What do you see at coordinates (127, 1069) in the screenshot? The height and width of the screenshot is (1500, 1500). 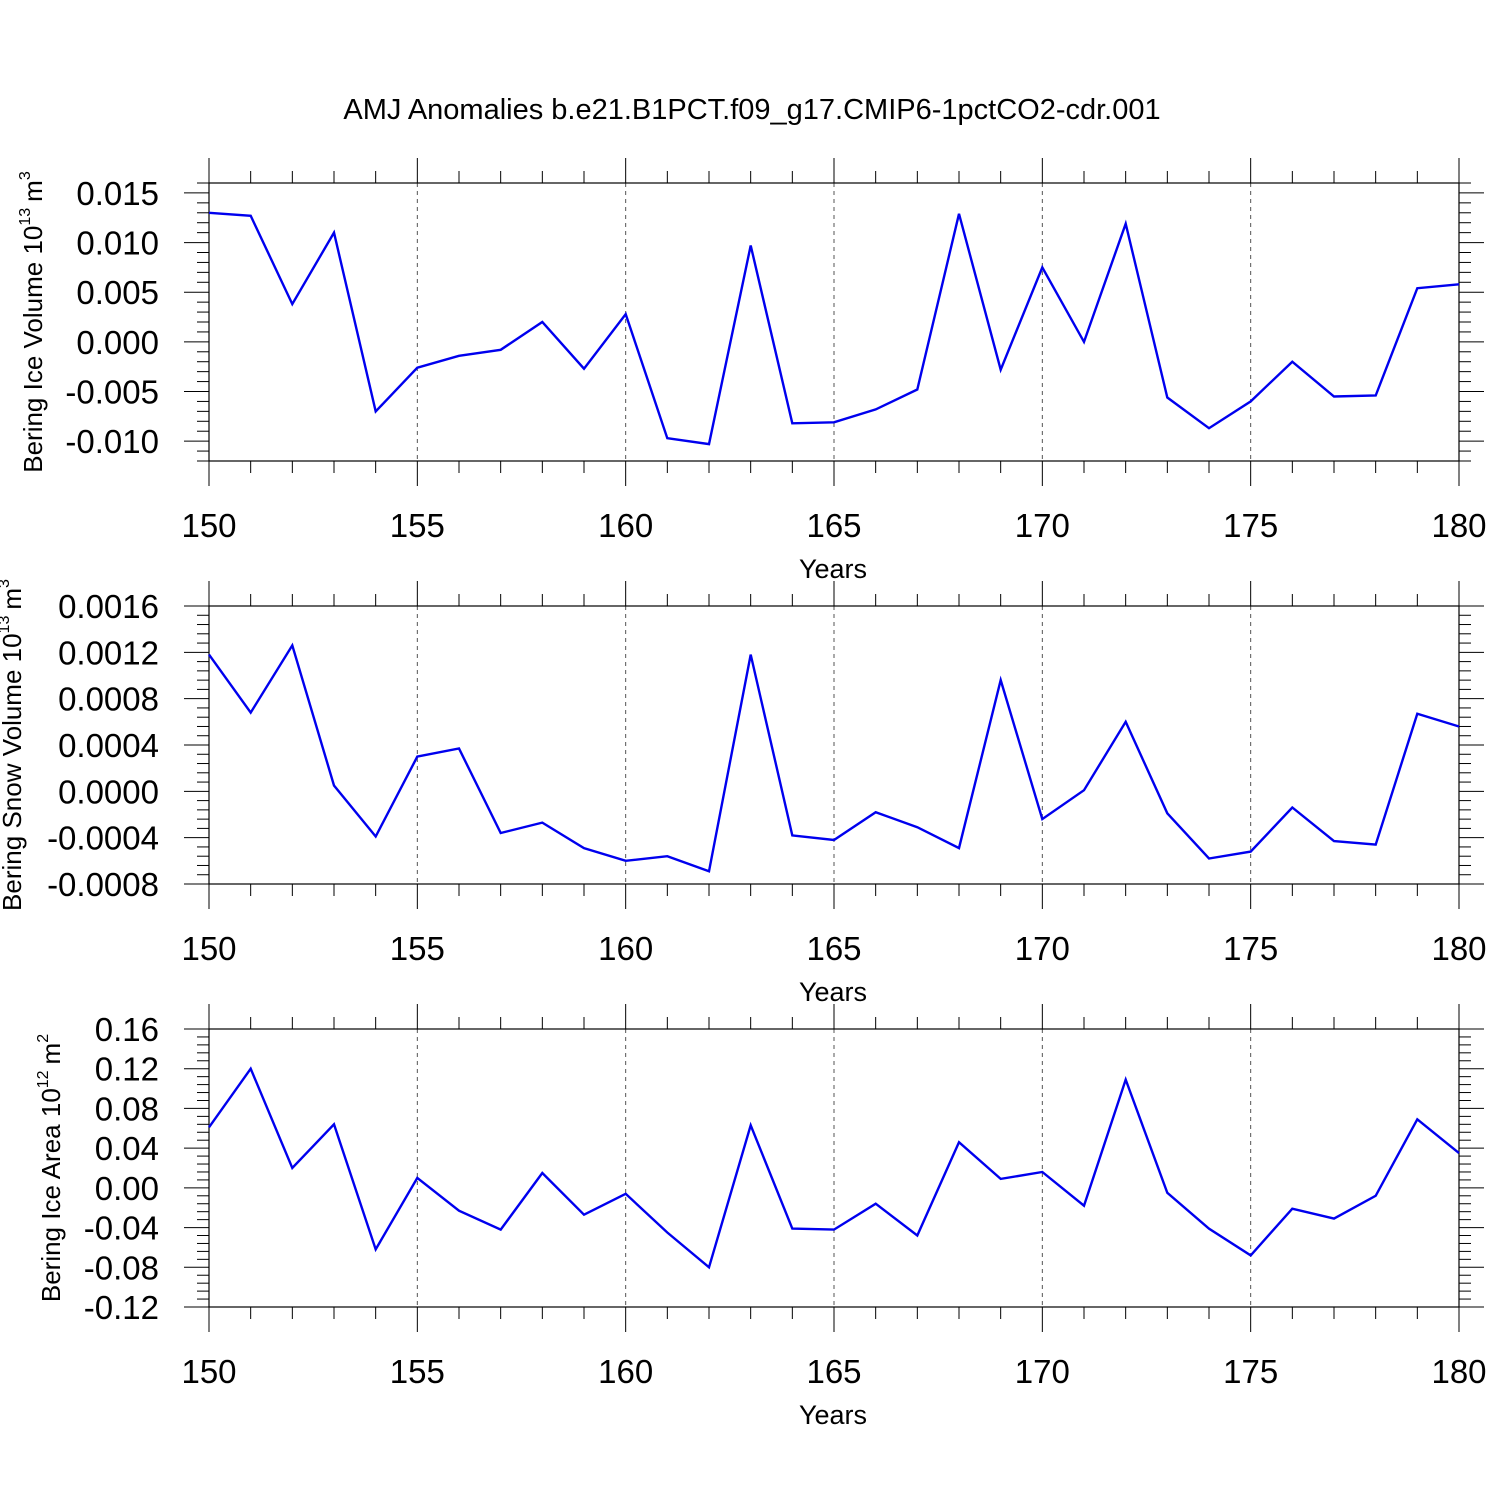 I see `y-tick-label: 0.12` at bounding box center [127, 1069].